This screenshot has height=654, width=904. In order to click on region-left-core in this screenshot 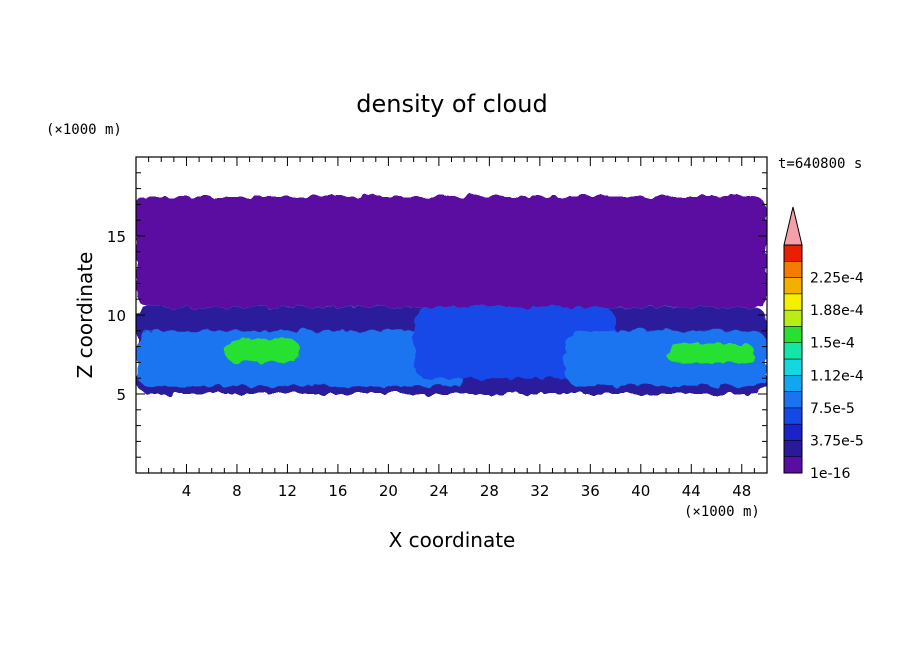, I will do `click(300, 358)`.